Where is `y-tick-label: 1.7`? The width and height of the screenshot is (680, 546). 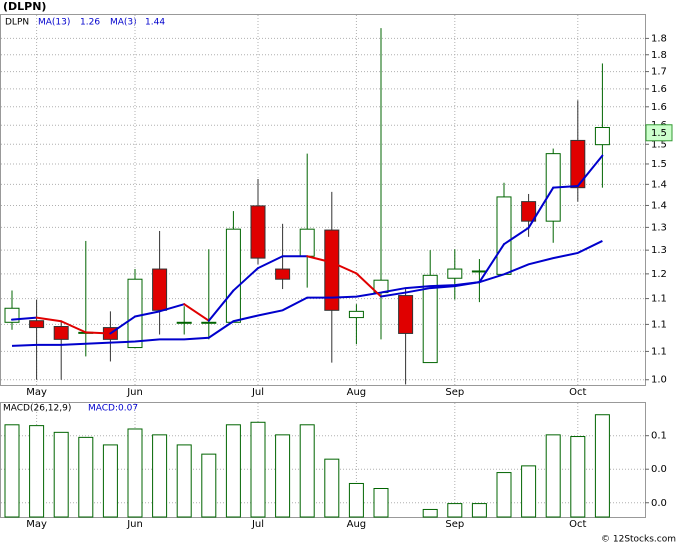
y-tick-label: 1.7 is located at coordinates (659, 72).